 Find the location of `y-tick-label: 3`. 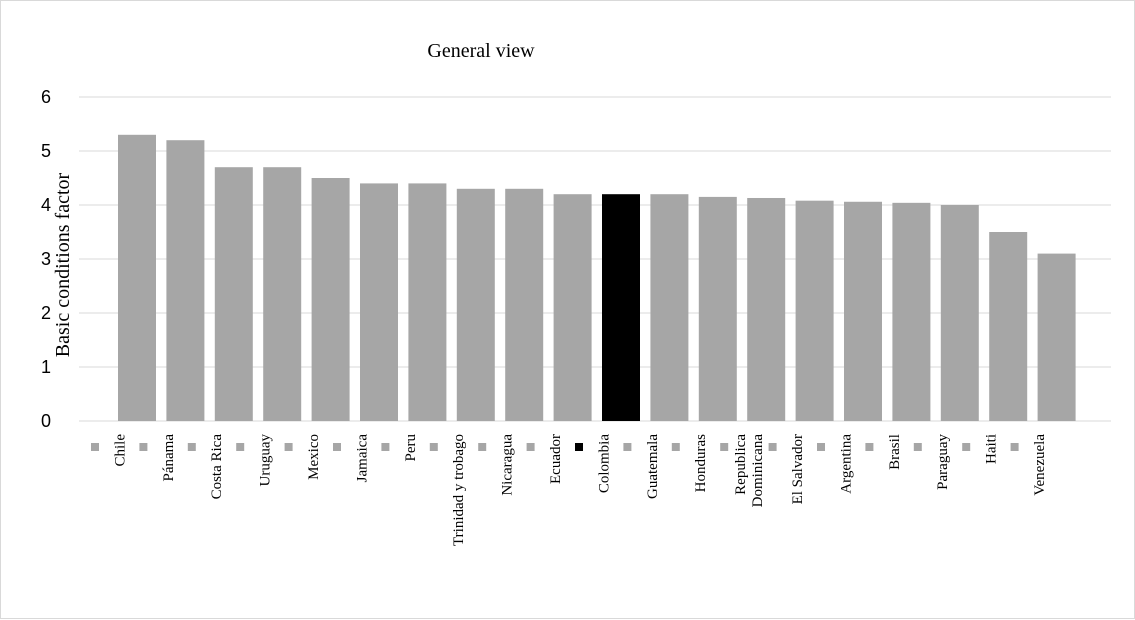

y-tick-label: 3 is located at coordinates (46, 259).